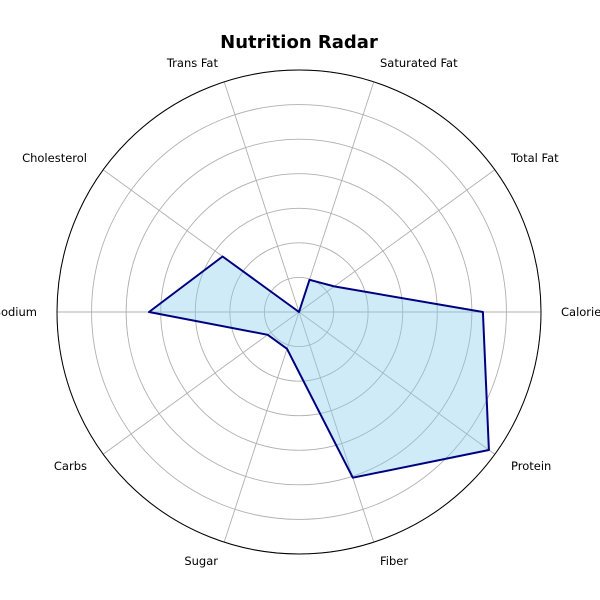 Image resolution: width=600 pixels, height=600 pixels. Describe the element at coordinates (18, 312) in the screenshot. I see `axis-label: Sodium` at that location.